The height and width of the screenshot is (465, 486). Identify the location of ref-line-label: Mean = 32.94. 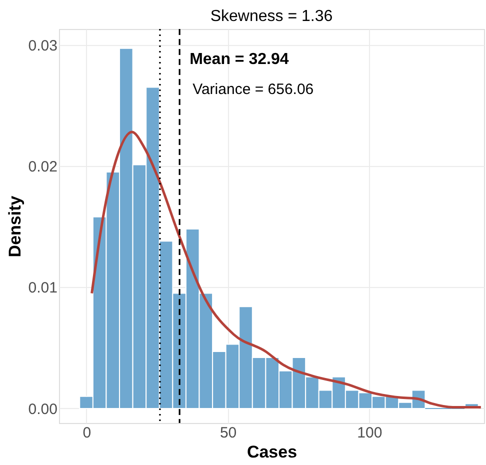
(239, 59).